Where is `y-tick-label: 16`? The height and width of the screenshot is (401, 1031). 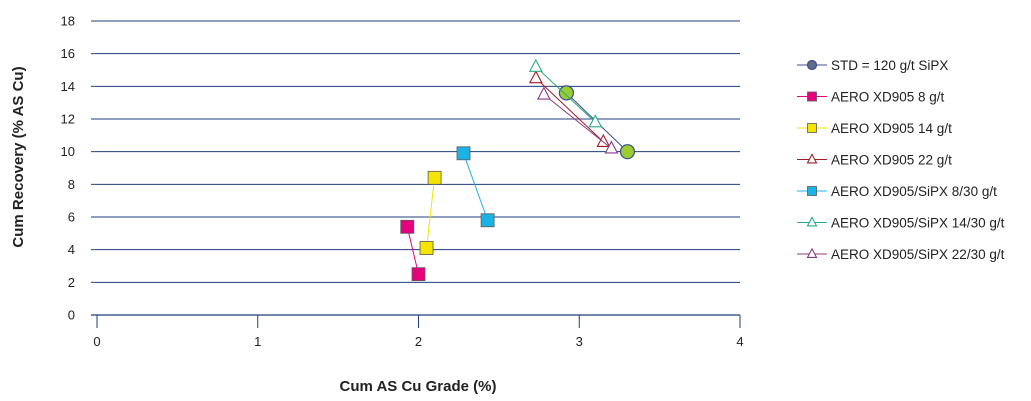 y-tick-label: 16 is located at coordinates (68, 53).